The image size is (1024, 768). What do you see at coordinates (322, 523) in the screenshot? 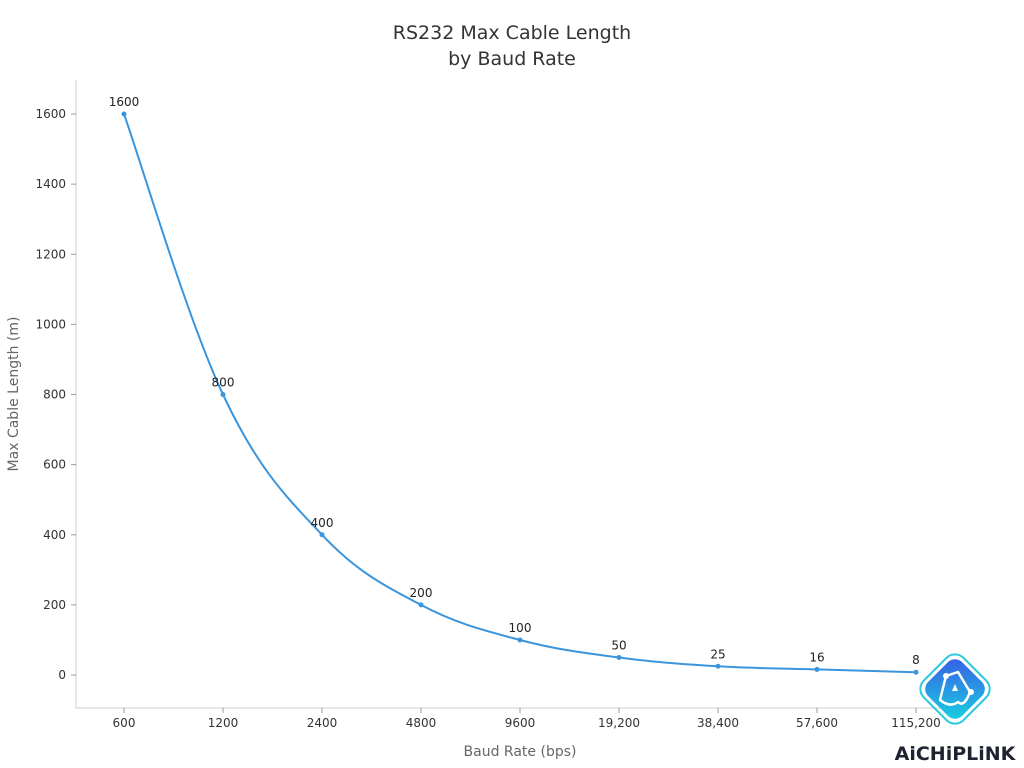
I see `data-label: 400` at bounding box center [322, 523].